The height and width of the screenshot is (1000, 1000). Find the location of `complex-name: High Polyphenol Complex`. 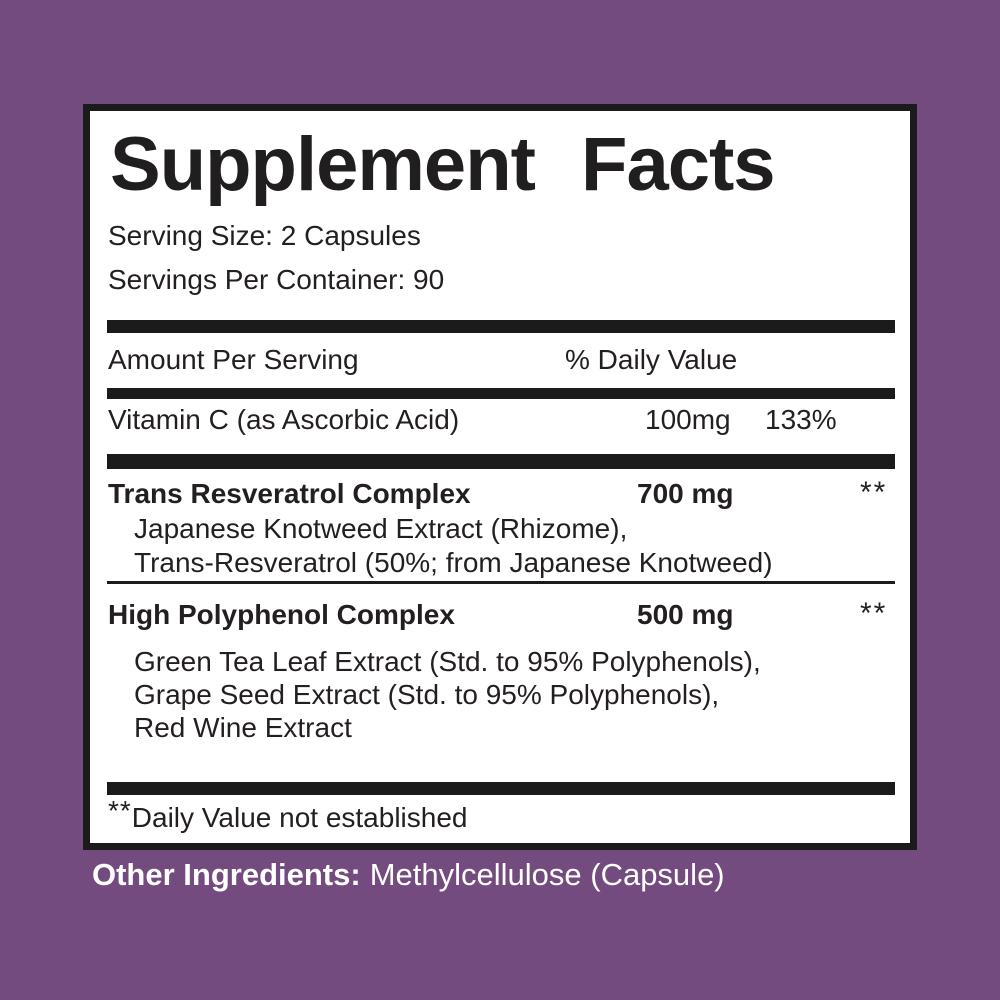

complex-name: High Polyphenol Complex is located at coordinates (281, 614).